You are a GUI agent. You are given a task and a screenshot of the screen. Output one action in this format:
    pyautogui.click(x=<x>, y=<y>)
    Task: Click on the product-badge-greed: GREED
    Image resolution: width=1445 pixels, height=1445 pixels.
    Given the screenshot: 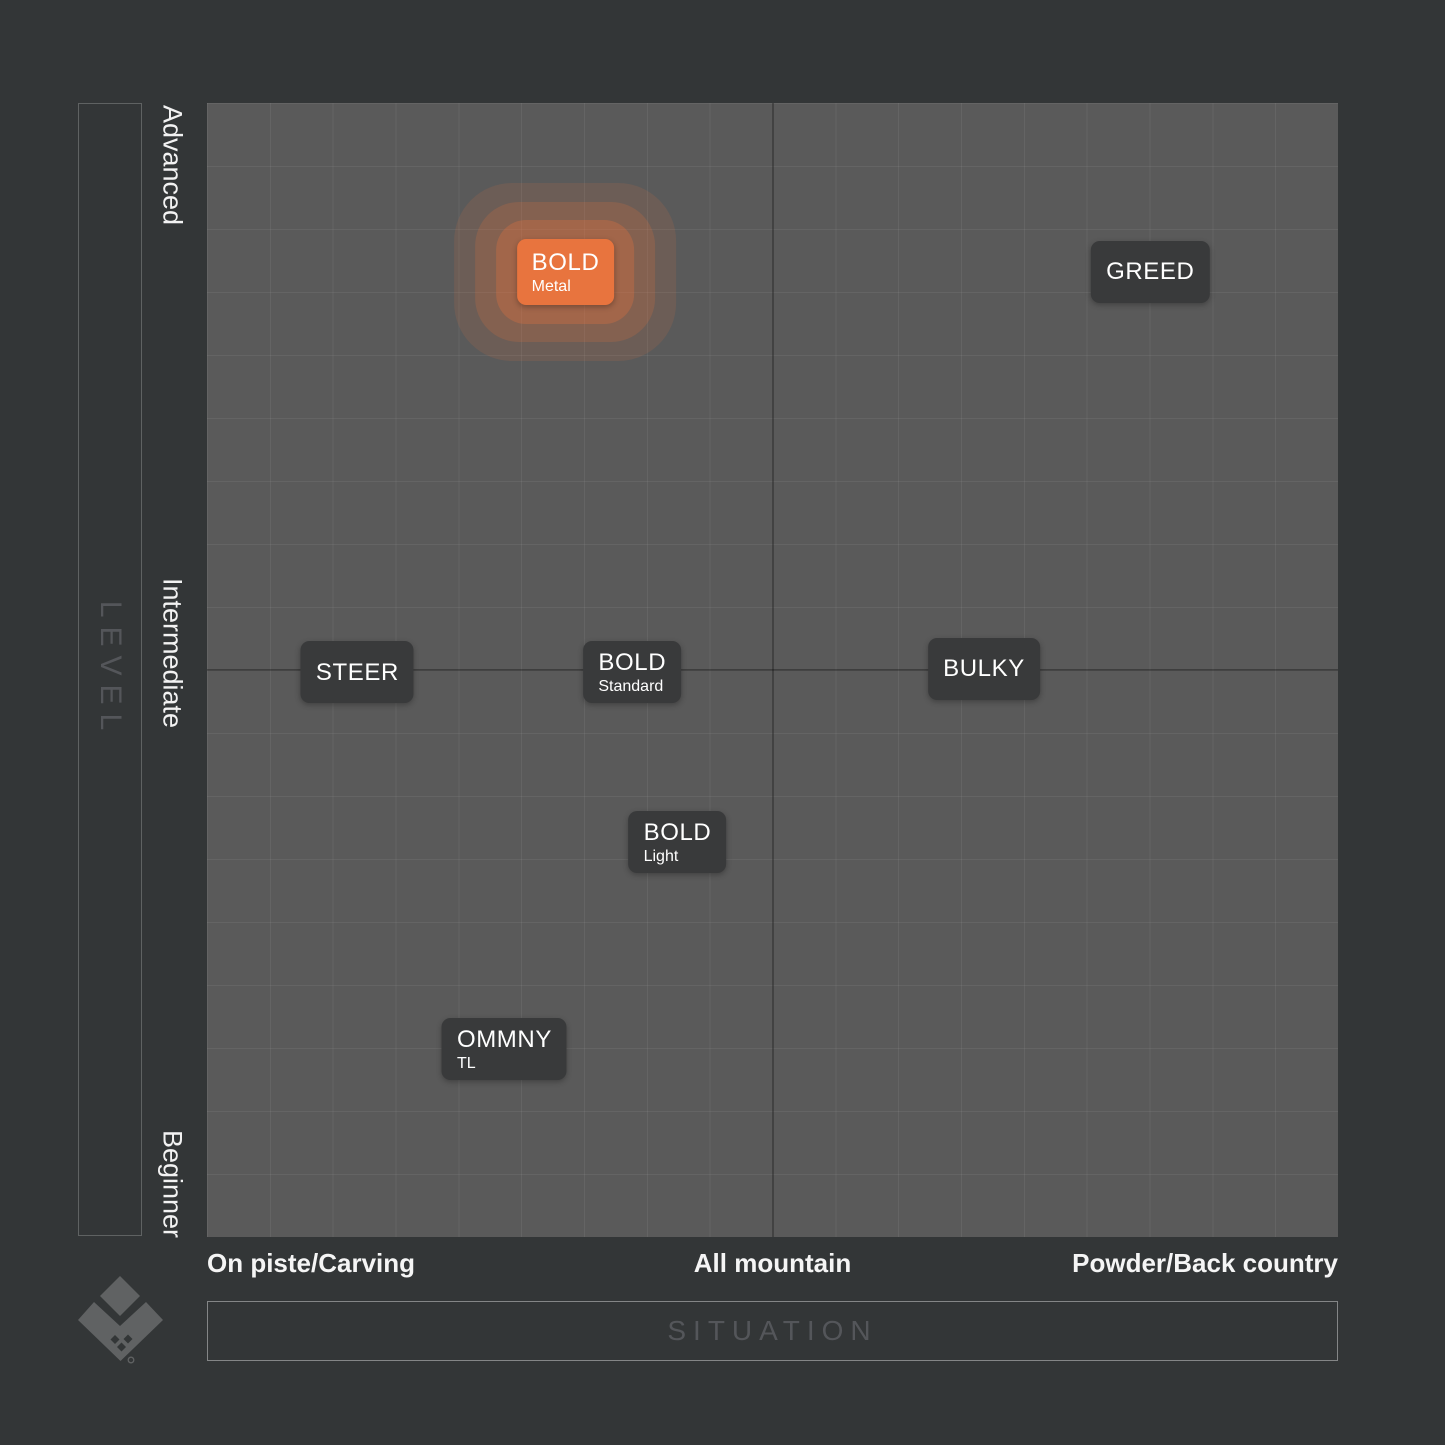 What is the action you would take?
    pyautogui.click(x=1150, y=271)
    